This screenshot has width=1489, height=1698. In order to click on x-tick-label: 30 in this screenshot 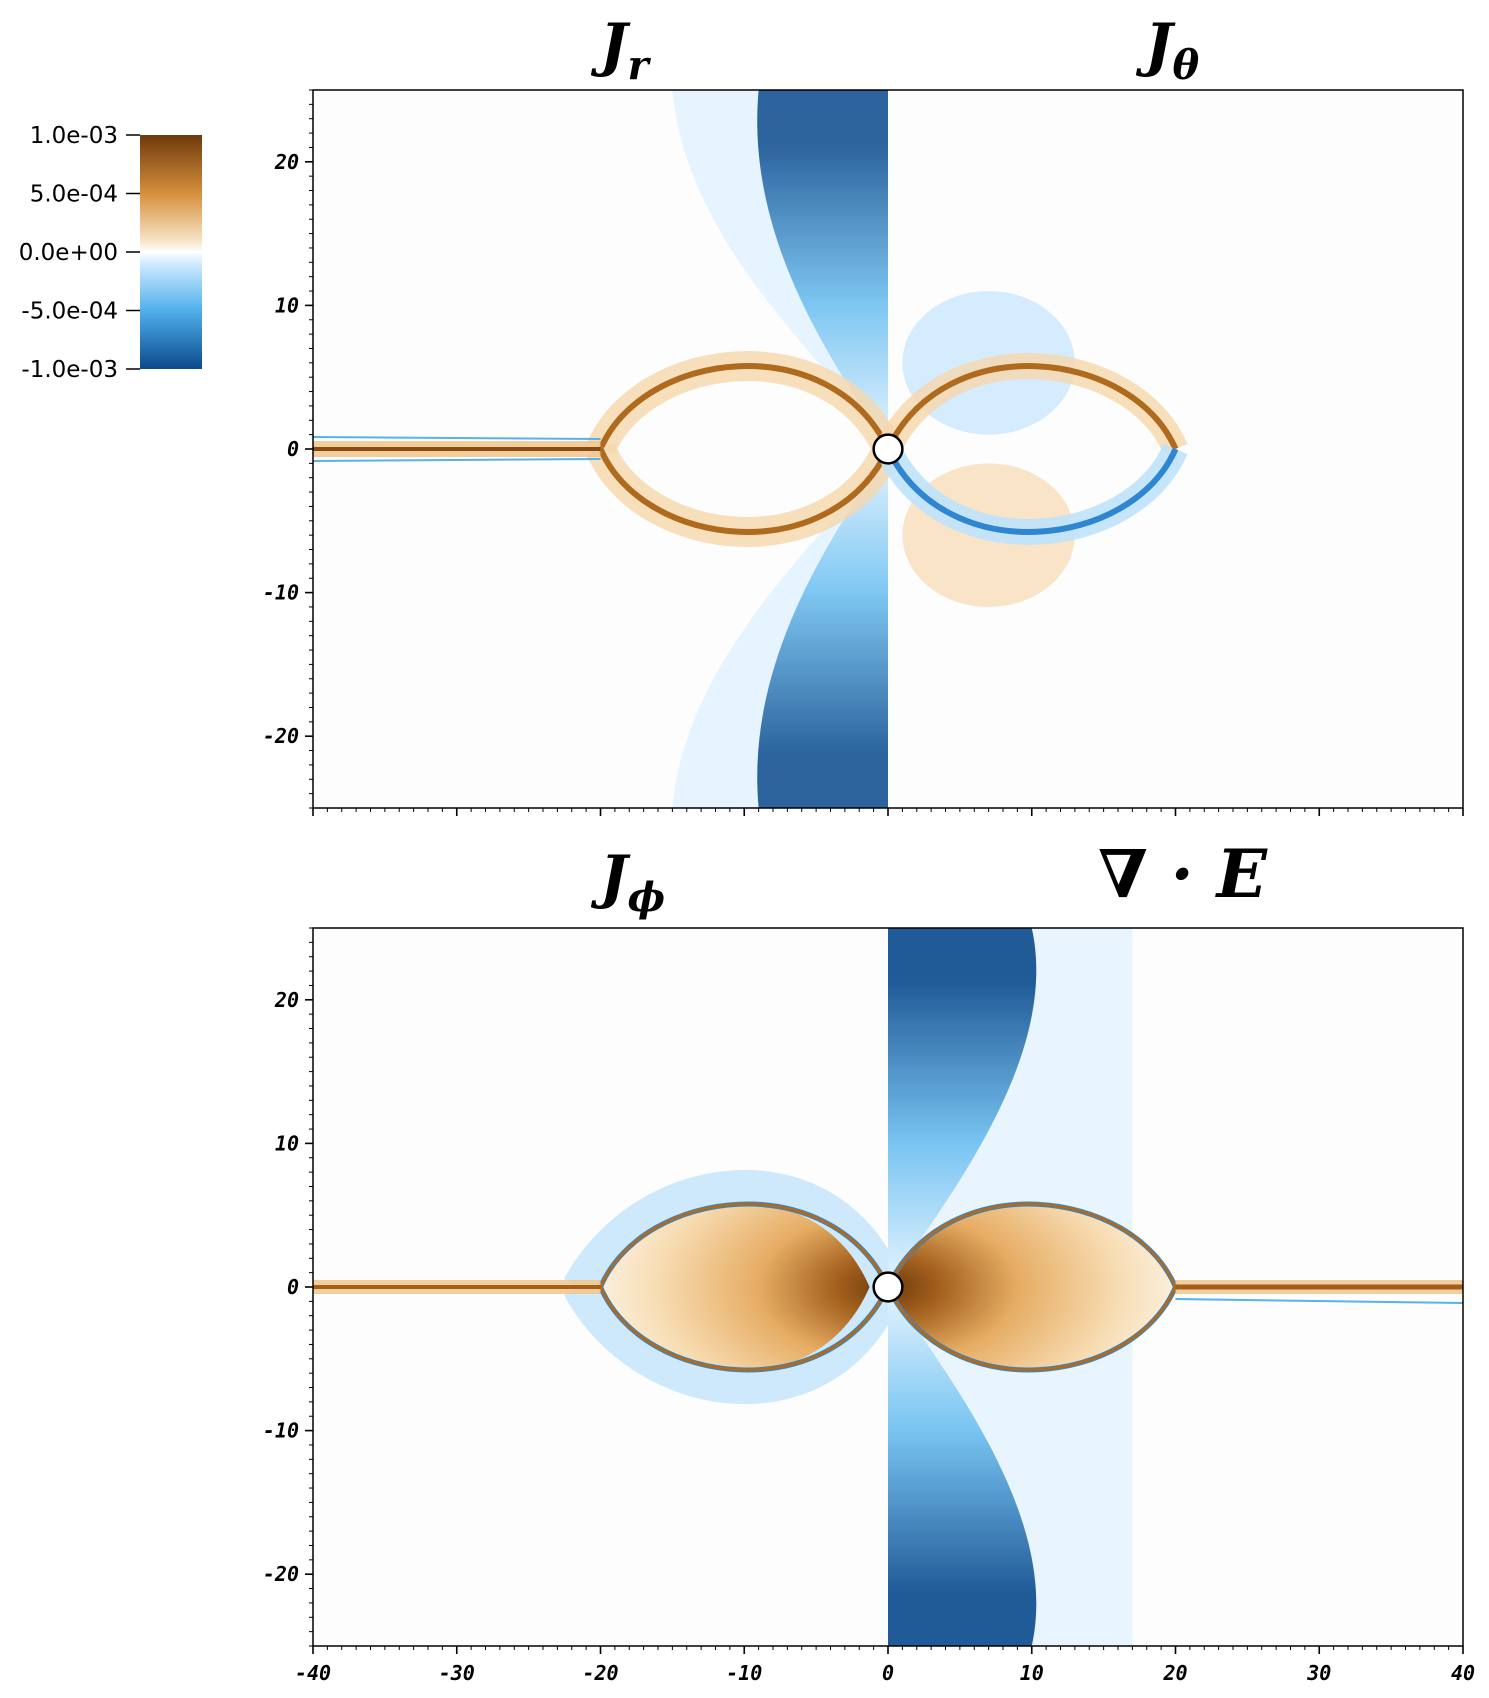, I will do `click(1318, 1673)`.